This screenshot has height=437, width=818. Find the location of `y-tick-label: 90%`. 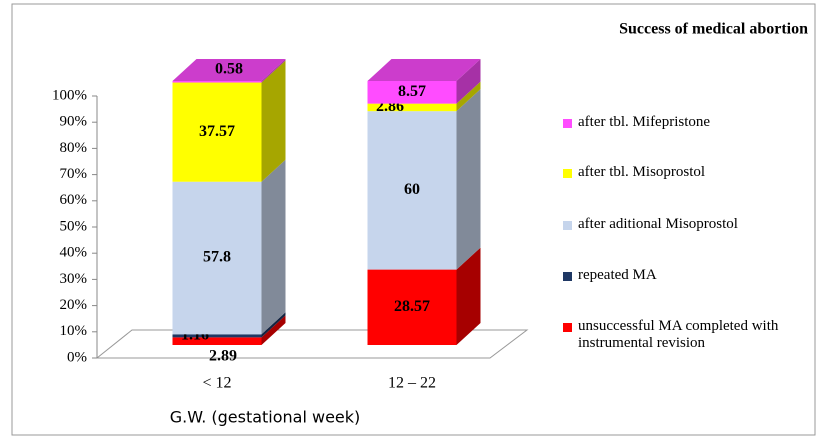

y-tick-label: 90% is located at coordinates (74, 122).